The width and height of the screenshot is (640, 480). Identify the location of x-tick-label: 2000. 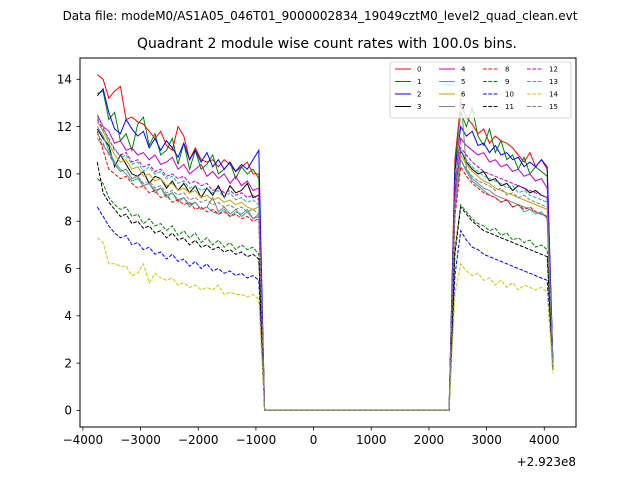
(429, 440).